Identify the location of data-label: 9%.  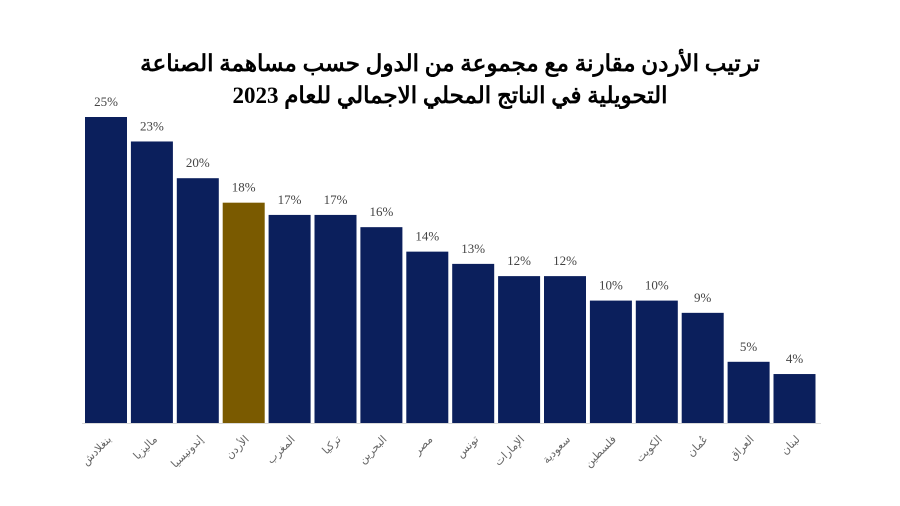
(703, 297).